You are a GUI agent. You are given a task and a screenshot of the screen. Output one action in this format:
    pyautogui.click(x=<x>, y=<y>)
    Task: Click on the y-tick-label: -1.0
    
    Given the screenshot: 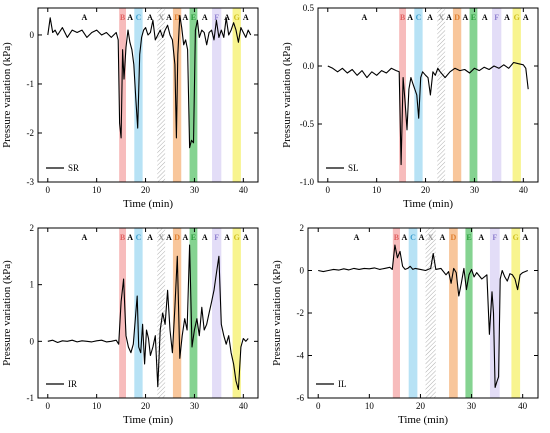 What is the action you would take?
    pyautogui.click(x=307, y=182)
    